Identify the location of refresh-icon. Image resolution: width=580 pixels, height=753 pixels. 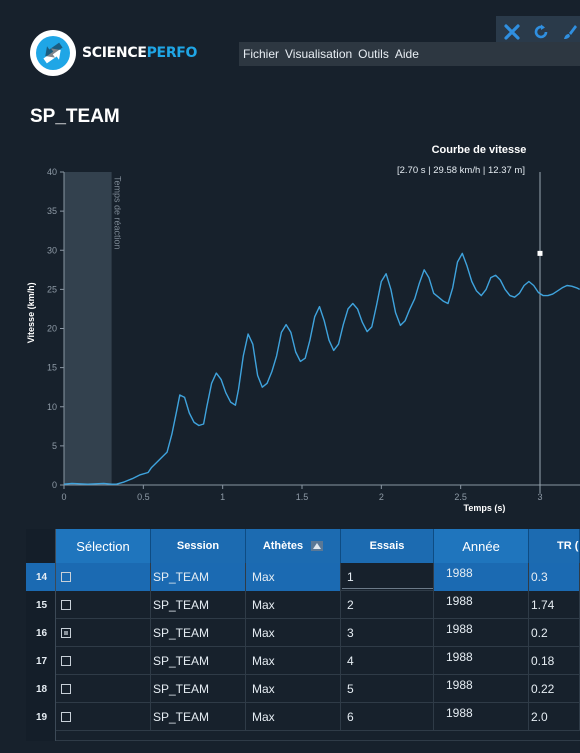
(540, 32).